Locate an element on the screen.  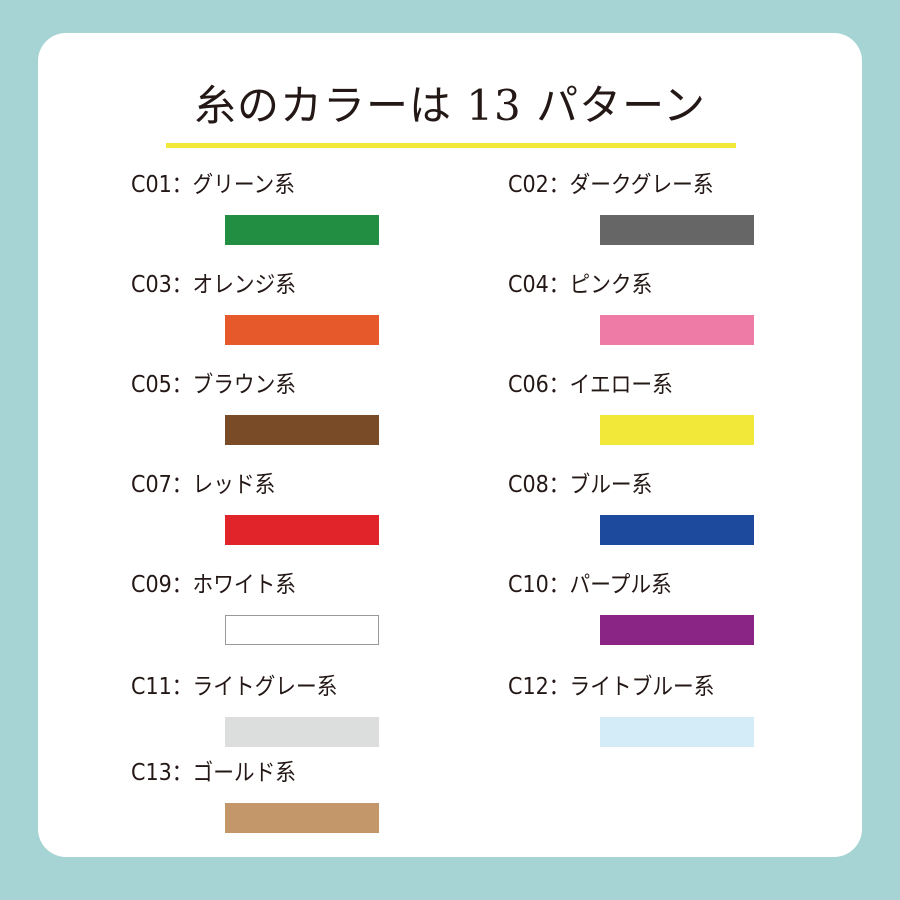
color-label-c11: C11：ライトグレー系 is located at coordinates (234, 687).